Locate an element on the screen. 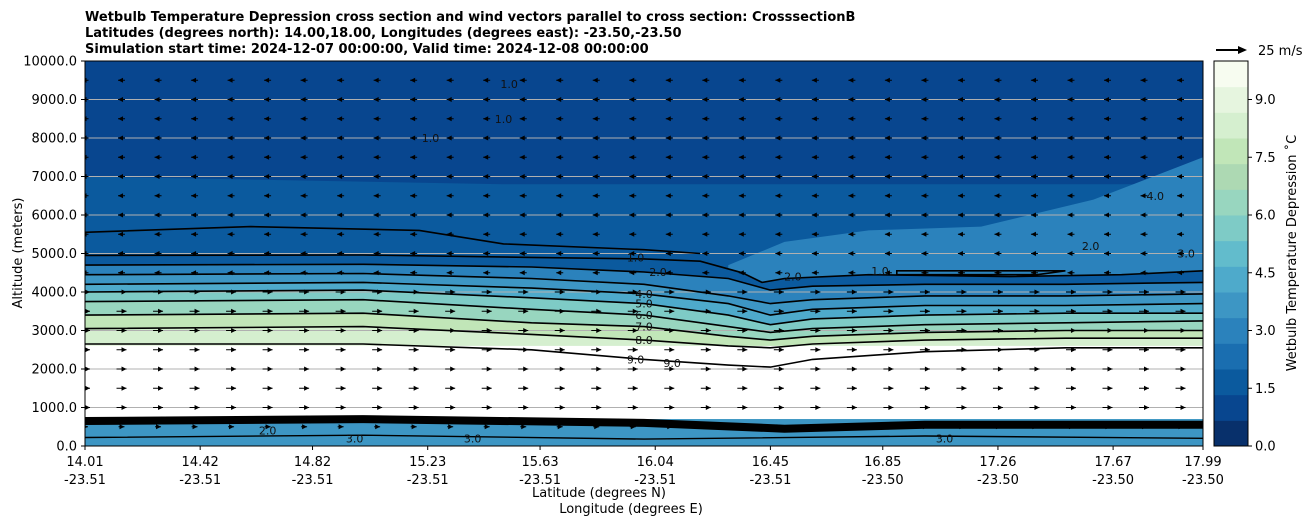 This screenshot has height=526, width=1312. contour-label-1: 2.0 is located at coordinates (658, 272).